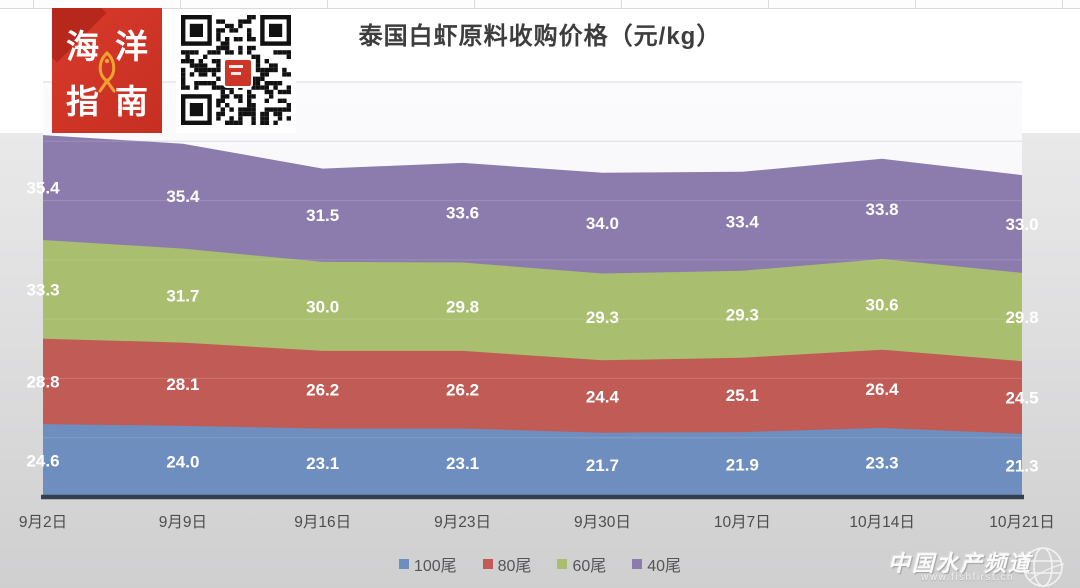  What do you see at coordinates (959, 563) in the screenshot?
I see `watermark-name: 中国水产频道` at bounding box center [959, 563].